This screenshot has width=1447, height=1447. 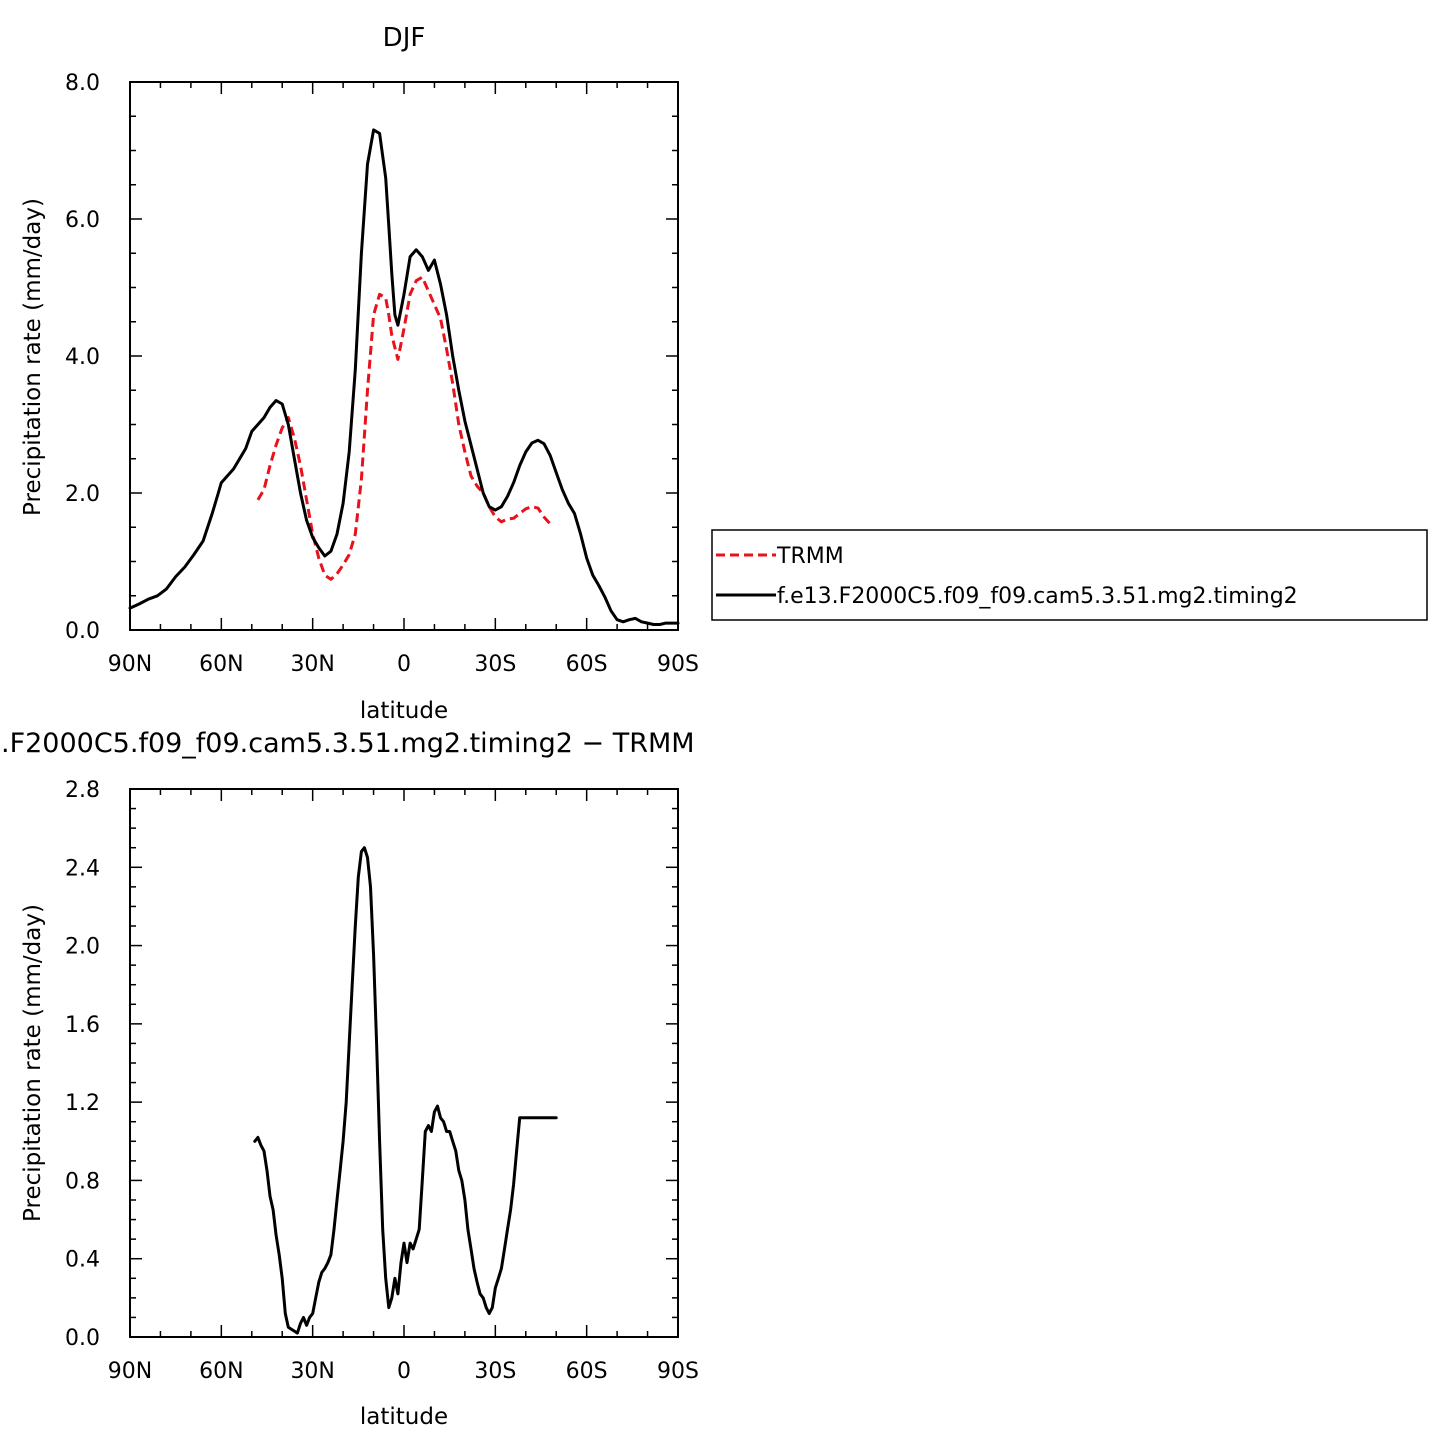 I want to click on bottom-plot-area, so click(x=404, y=1063).